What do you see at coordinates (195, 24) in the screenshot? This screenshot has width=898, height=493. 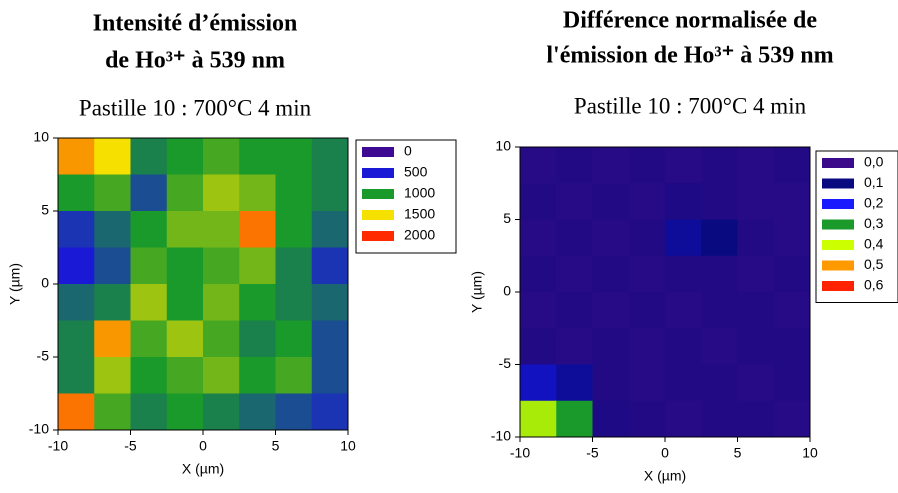 I see `chart-title: Intensité d’émission` at bounding box center [195, 24].